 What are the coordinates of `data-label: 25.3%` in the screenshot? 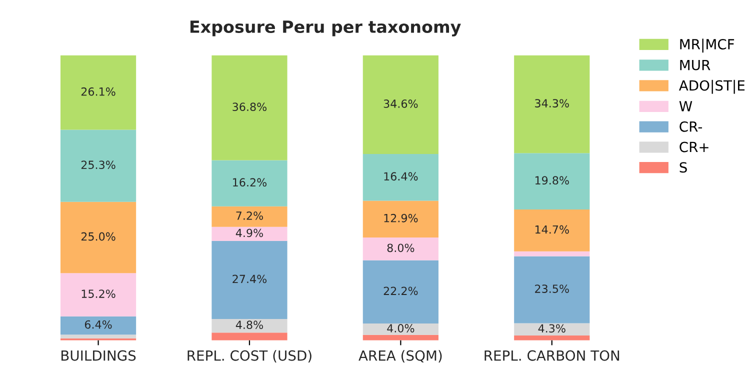 It's located at (98, 165).